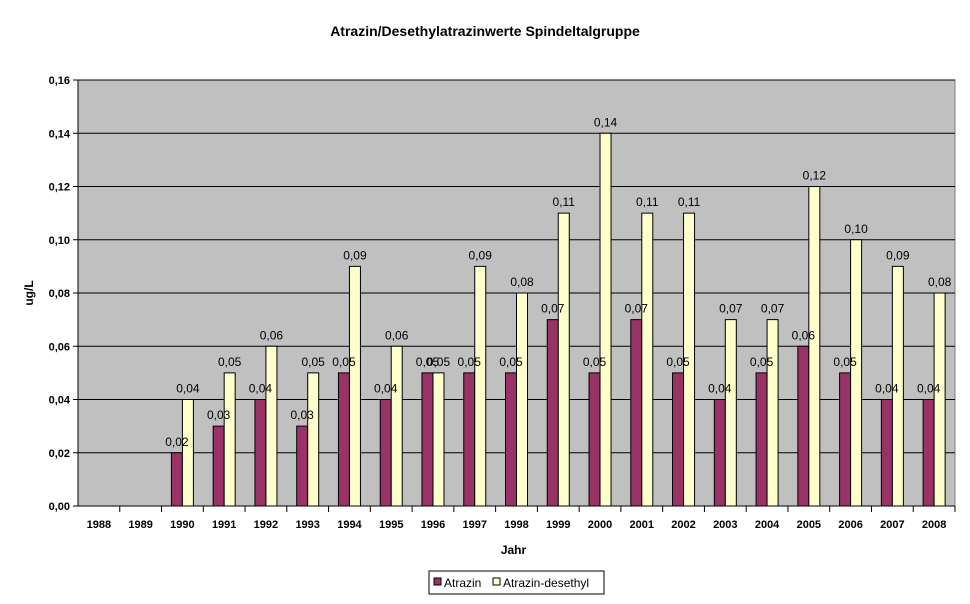  What do you see at coordinates (558, 525) in the screenshot?
I see `x-tick-label: 1999` at bounding box center [558, 525].